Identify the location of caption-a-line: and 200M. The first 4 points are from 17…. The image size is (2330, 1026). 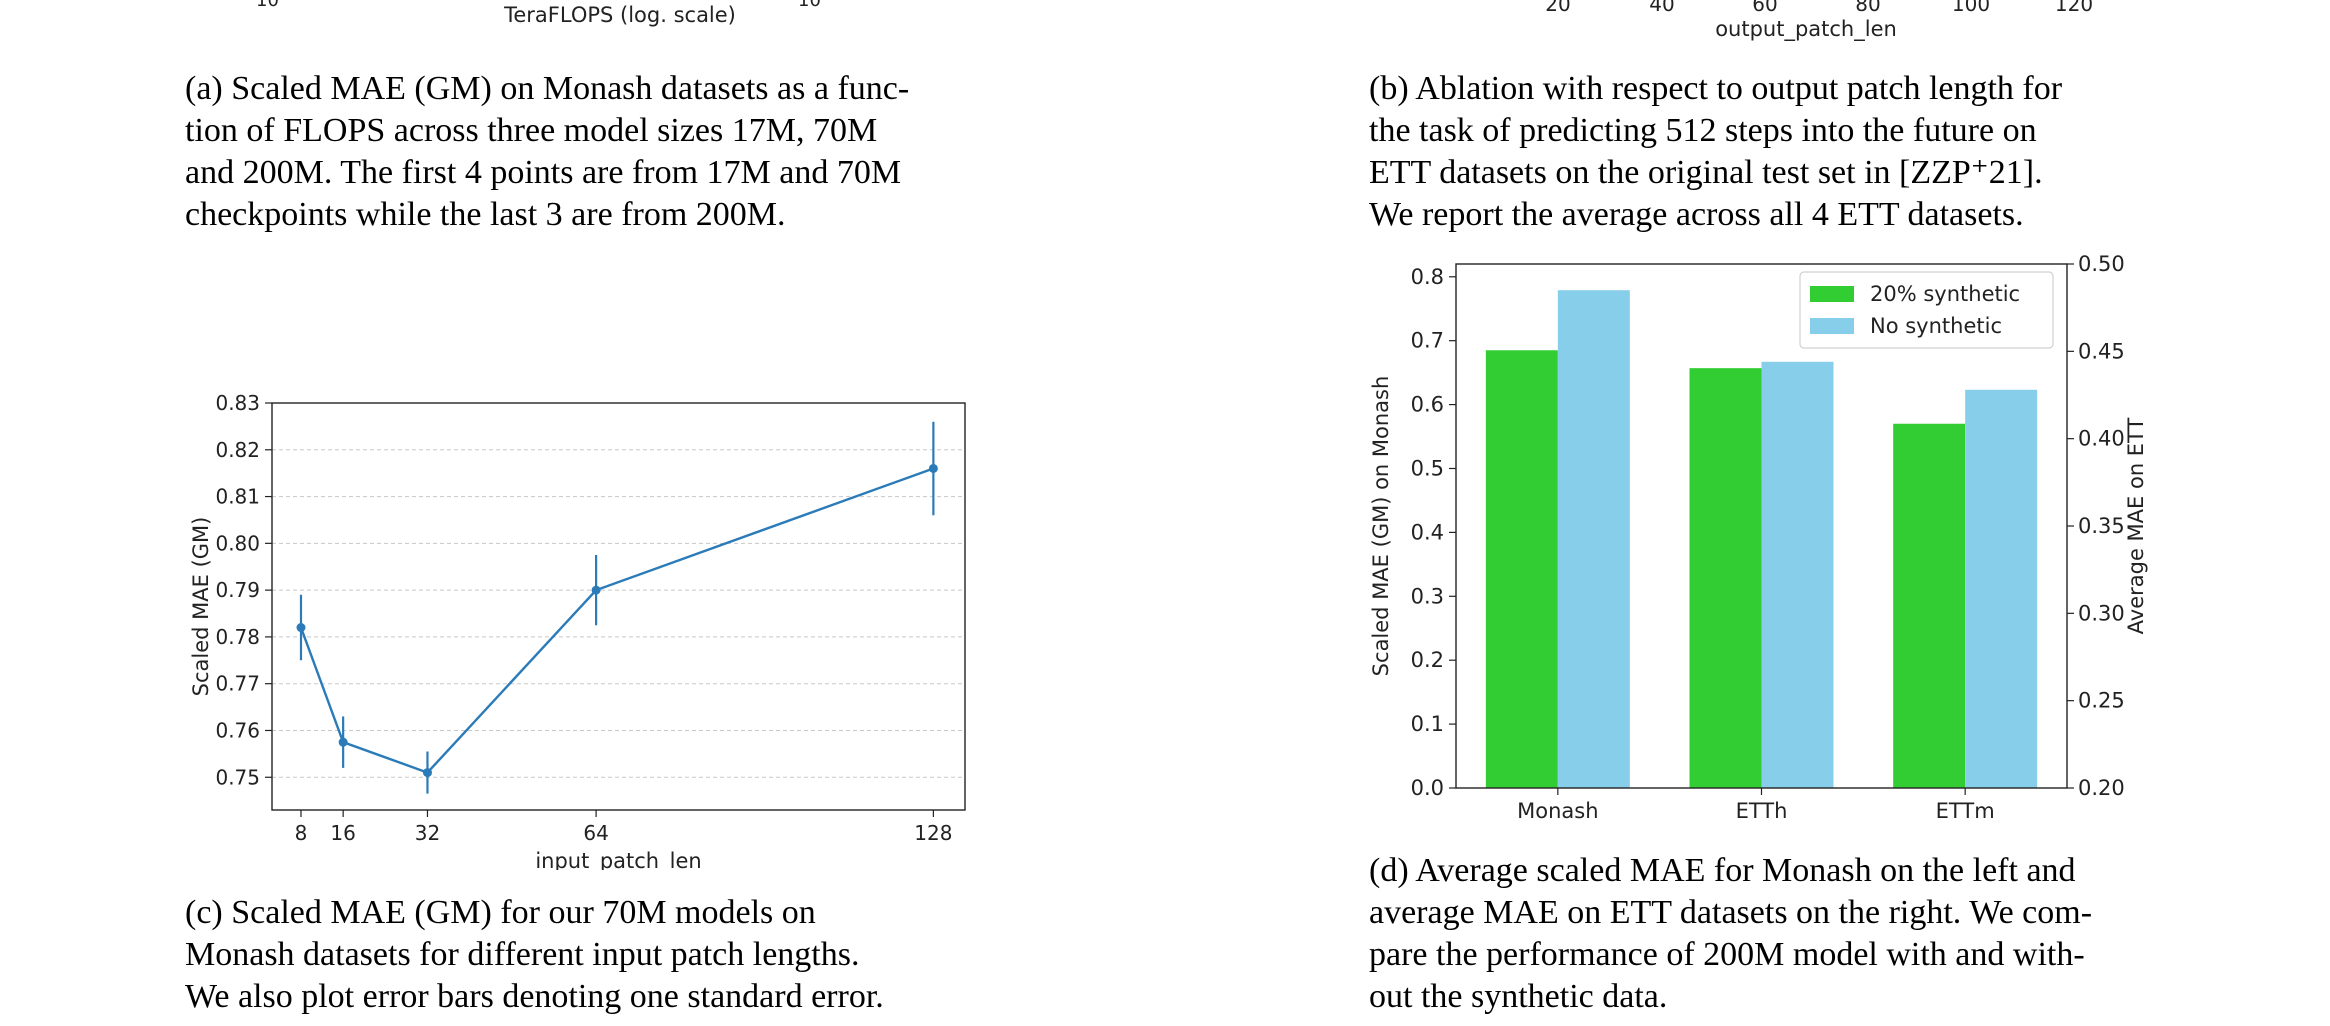
(543, 172).